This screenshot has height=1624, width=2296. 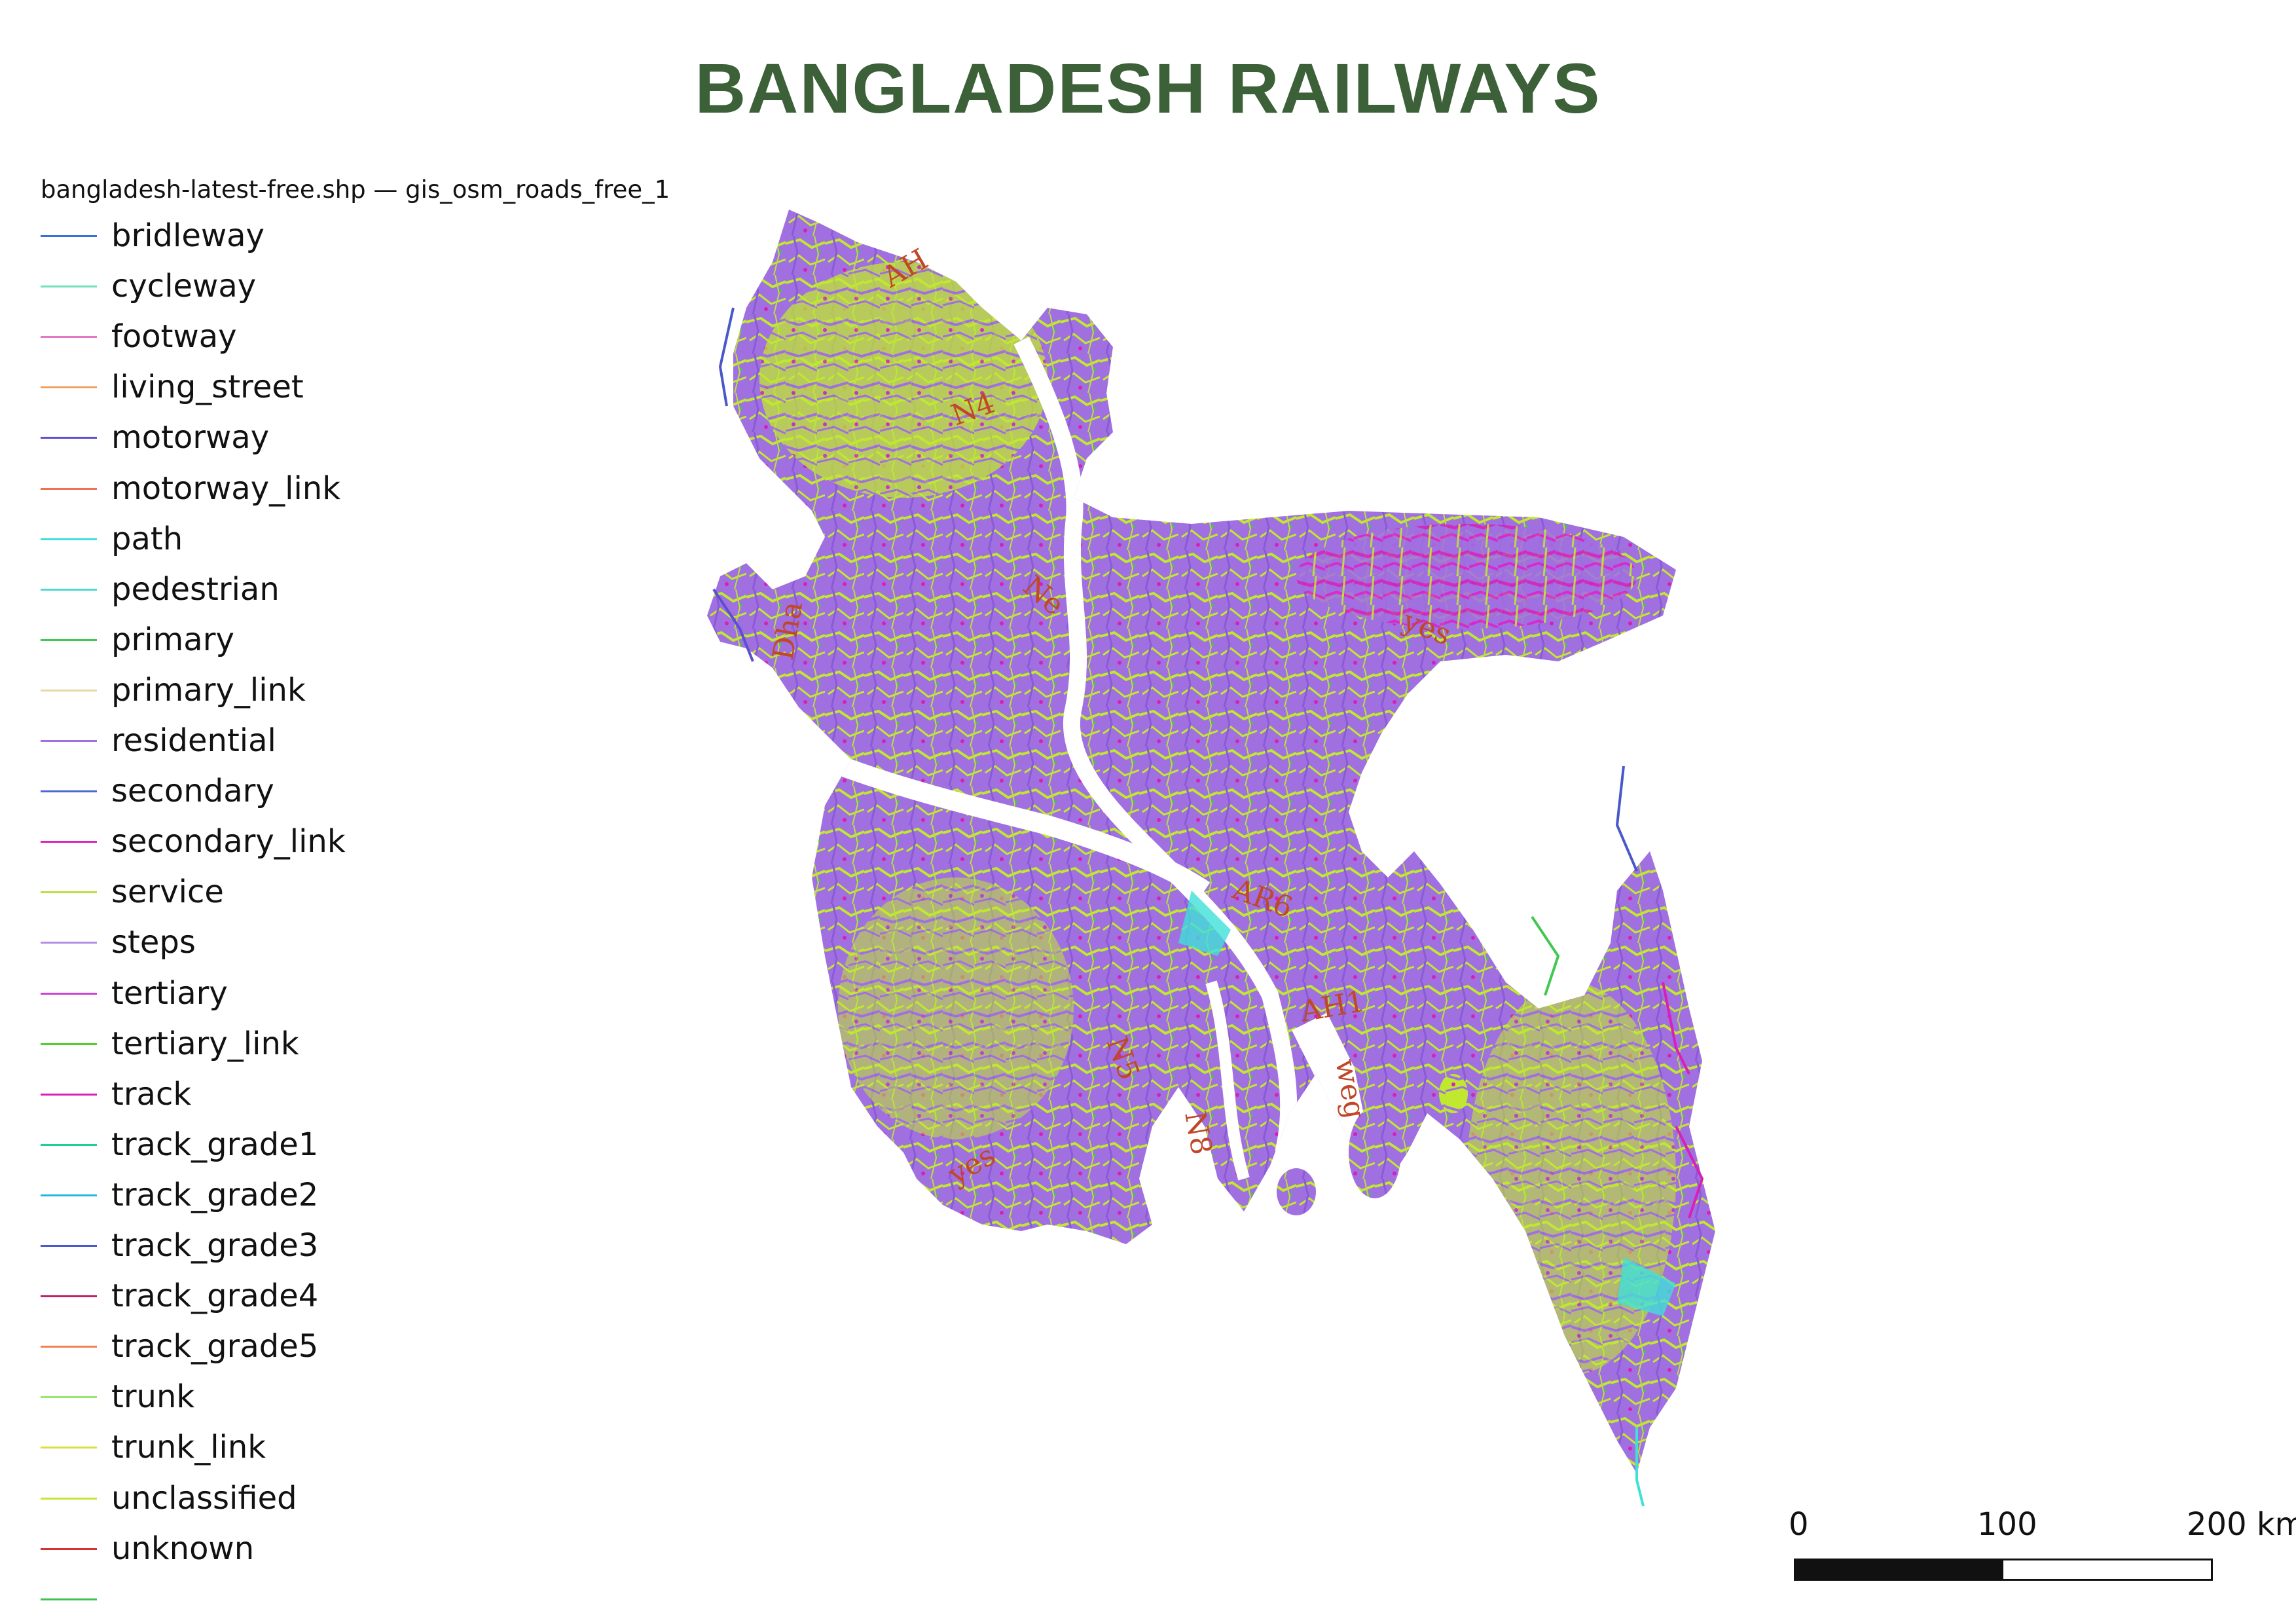 What do you see at coordinates (215, 1144) in the screenshot?
I see `legend-label: track_grade1` at bounding box center [215, 1144].